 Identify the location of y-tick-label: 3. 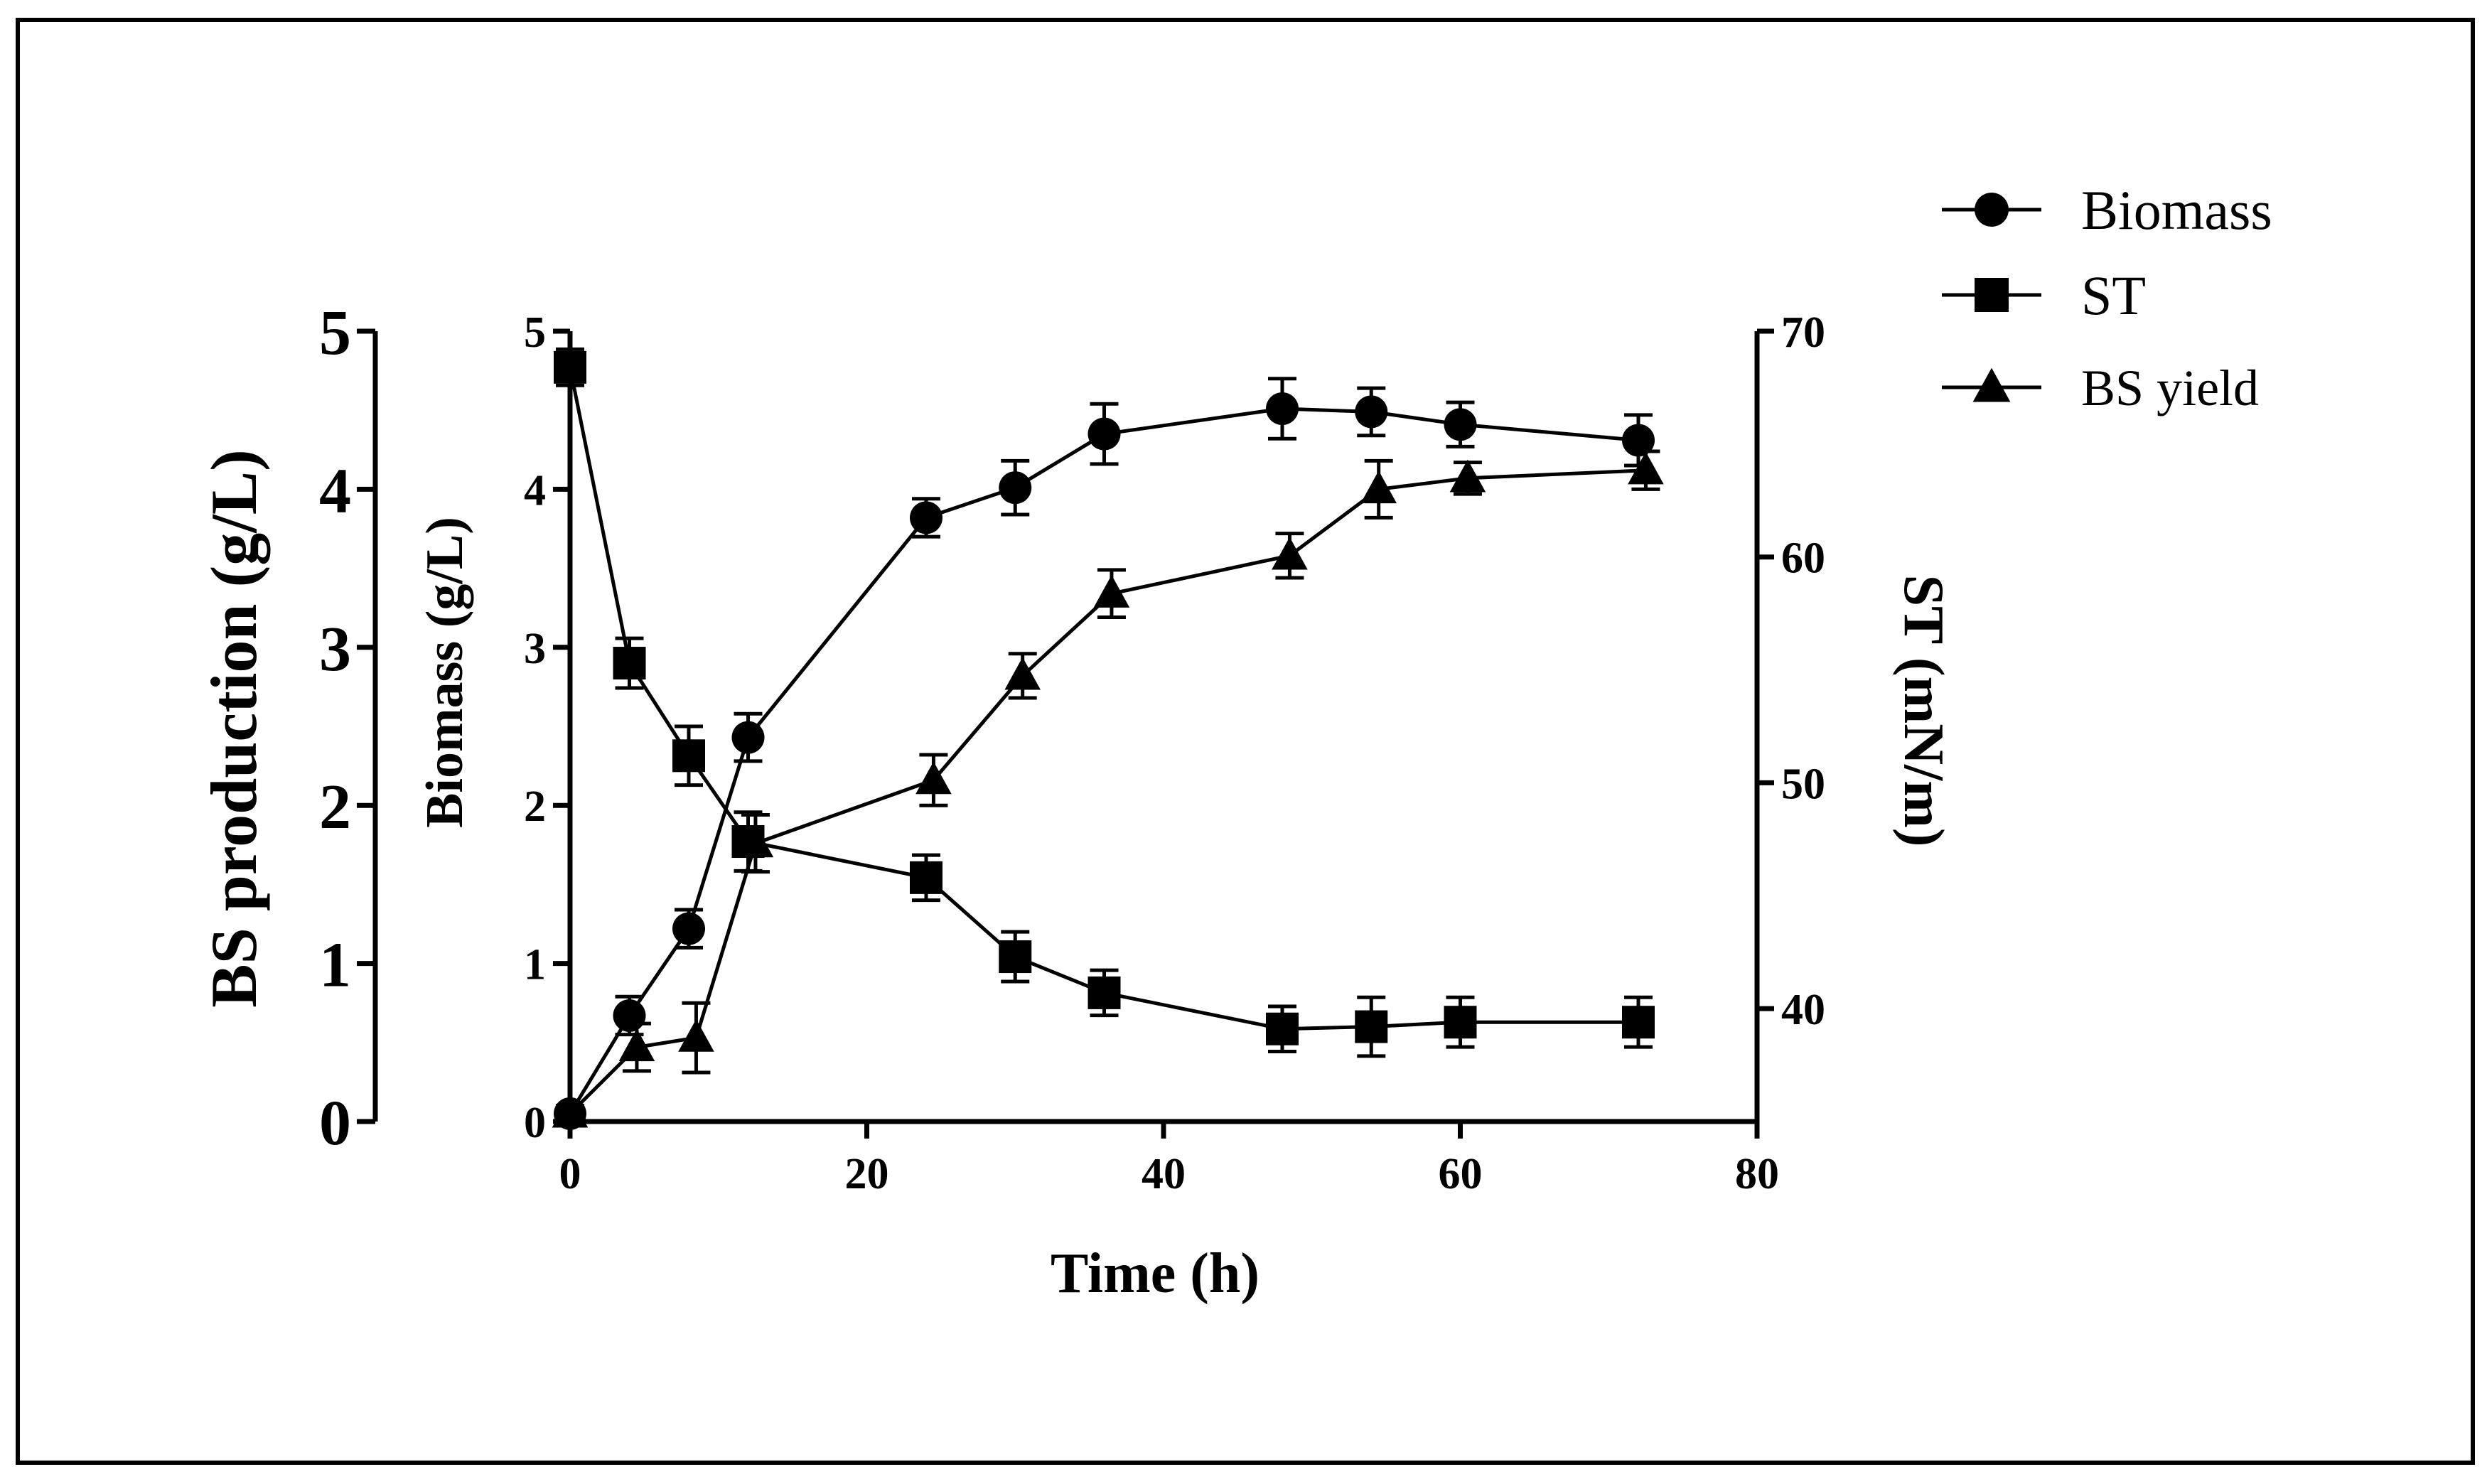
(535, 649).